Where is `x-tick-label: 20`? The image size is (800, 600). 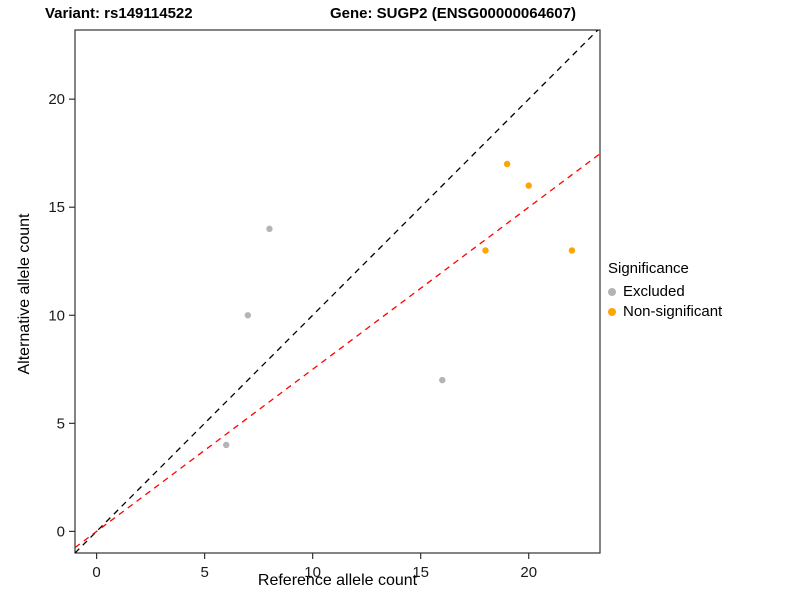
x-tick-label: 20 is located at coordinates (528, 572).